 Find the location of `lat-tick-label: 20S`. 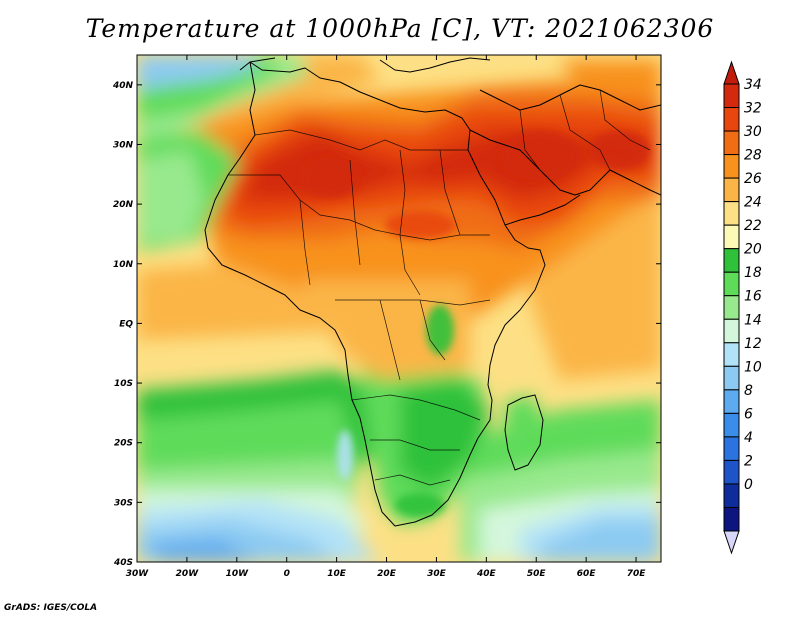

lat-tick-label: 20S is located at coordinates (123, 444).